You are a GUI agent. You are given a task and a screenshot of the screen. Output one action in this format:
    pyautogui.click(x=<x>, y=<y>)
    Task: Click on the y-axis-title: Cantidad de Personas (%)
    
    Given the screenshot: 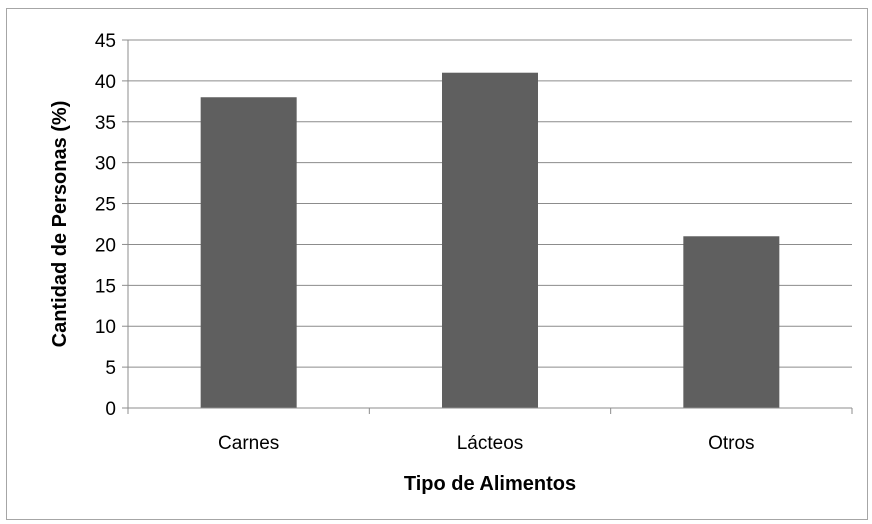 What is the action you would take?
    pyautogui.click(x=60, y=224)
    